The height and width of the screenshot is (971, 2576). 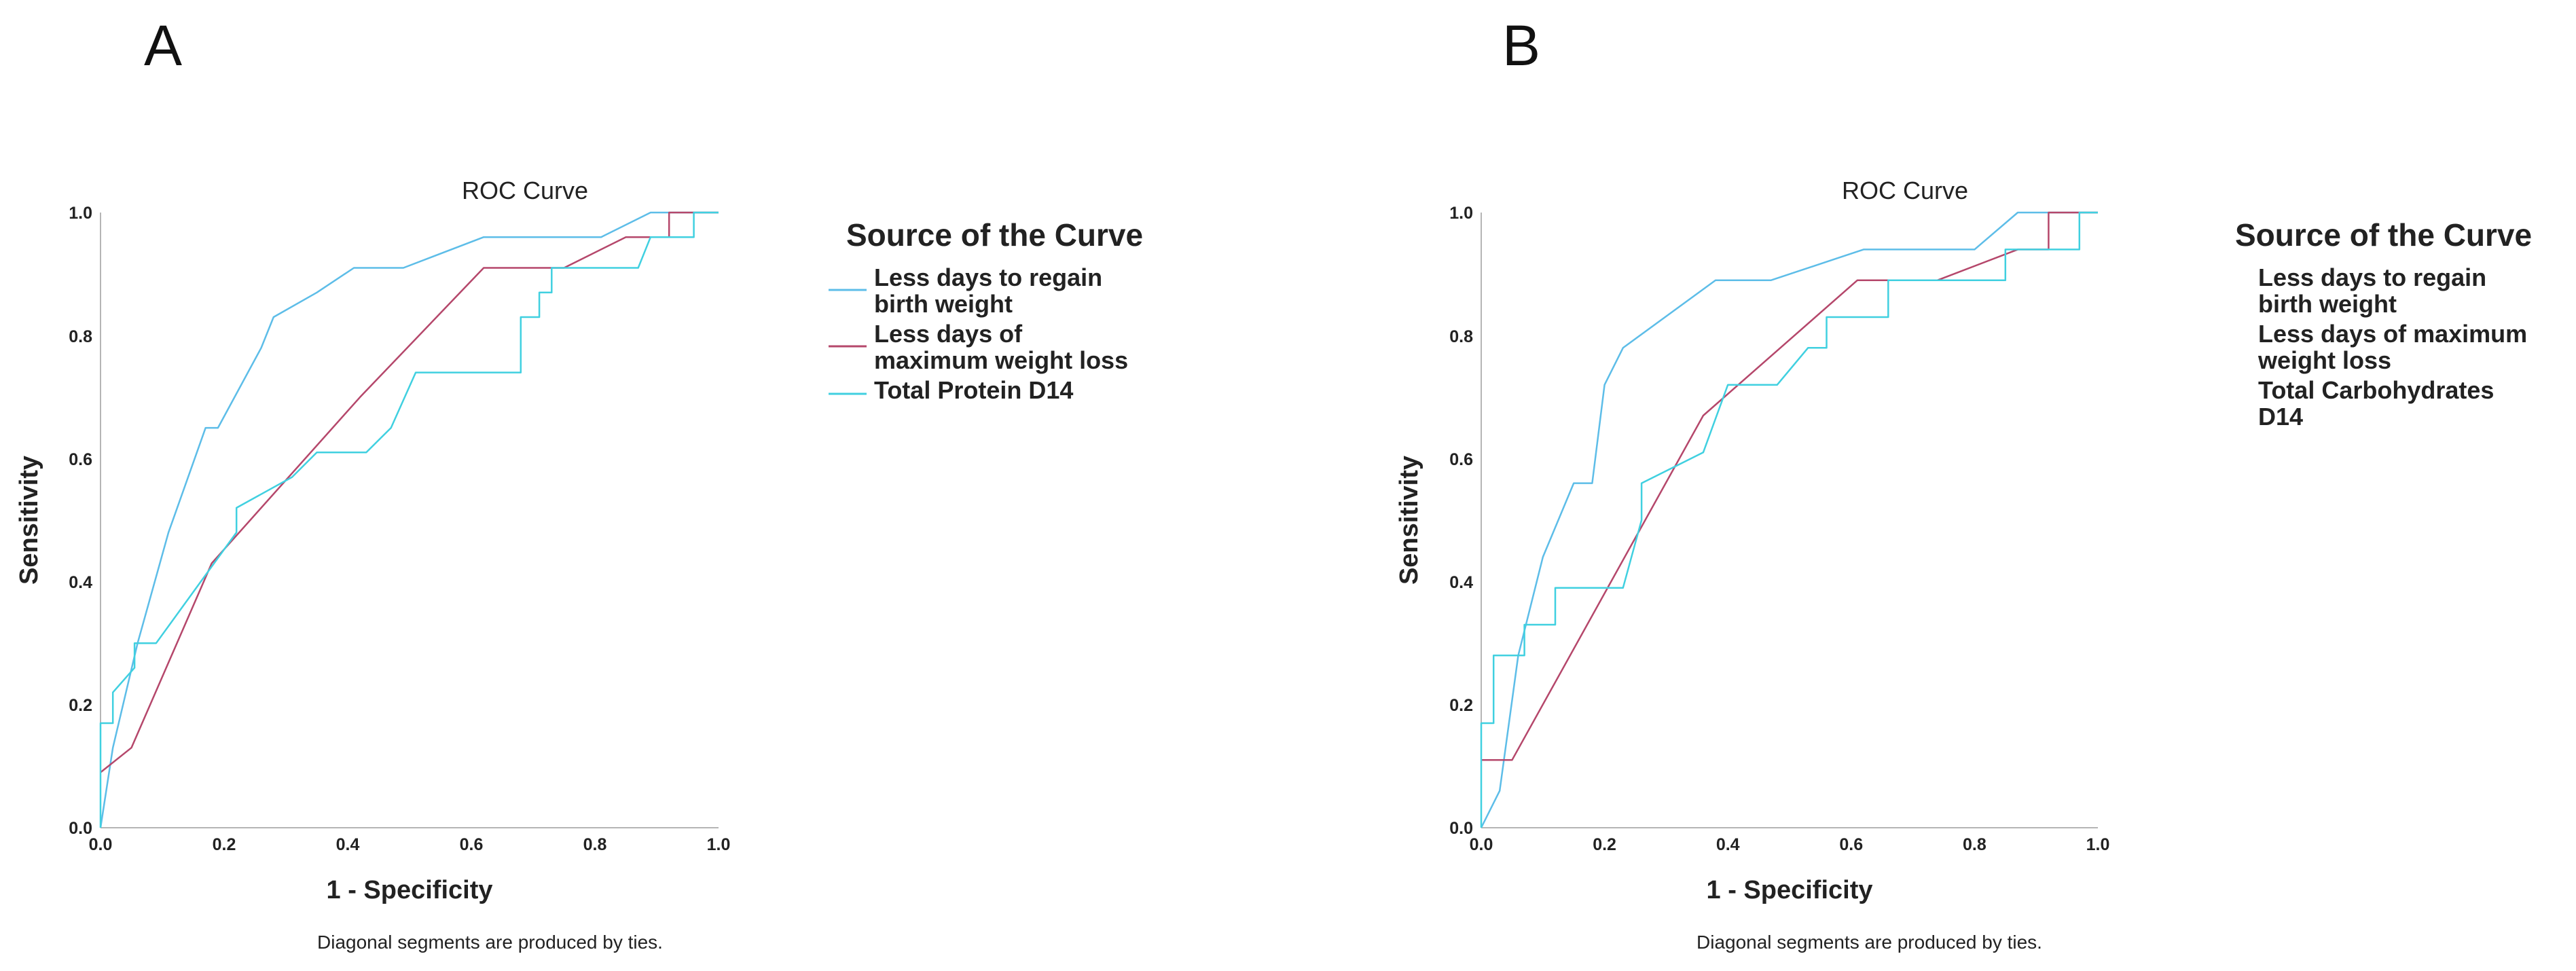 What do you see at coordinates (1521, 45) in the screenshot?
I see `panel-letter: B` at bounding box center [1521, 45].